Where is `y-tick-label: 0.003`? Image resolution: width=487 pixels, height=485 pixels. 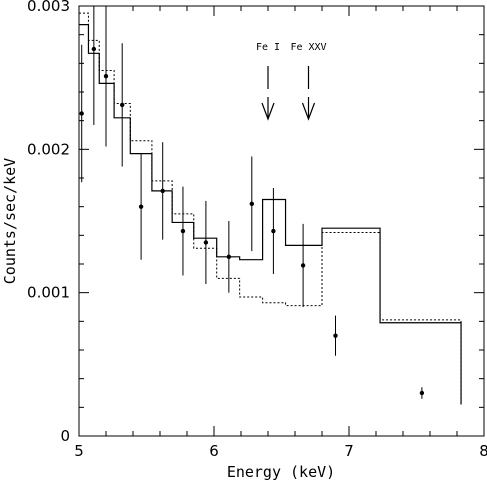 y-tick-label: 0.003 is located at coordinates (48, 7).